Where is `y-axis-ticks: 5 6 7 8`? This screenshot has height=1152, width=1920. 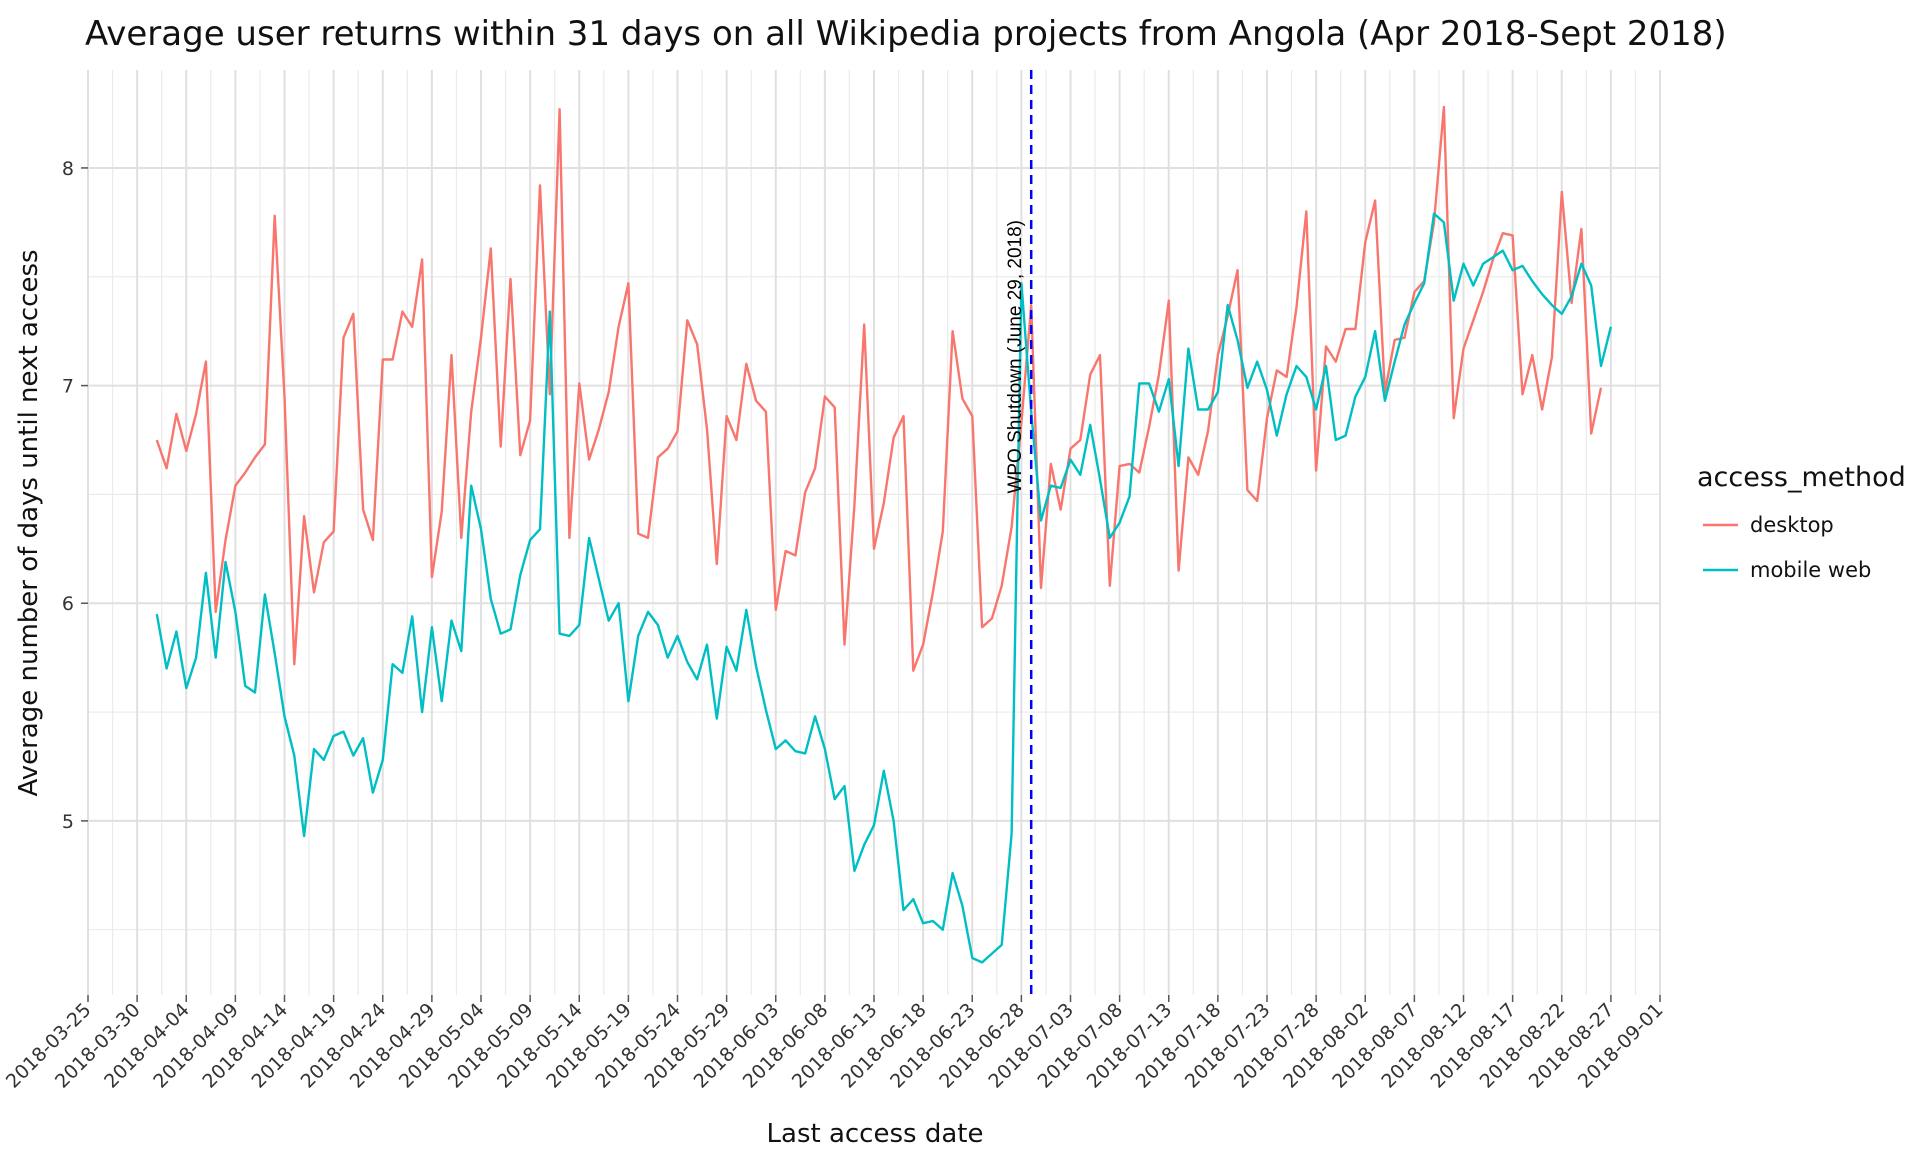 y-axis-ticks: 5 6 7 8 is located at coordinates (75, 495).